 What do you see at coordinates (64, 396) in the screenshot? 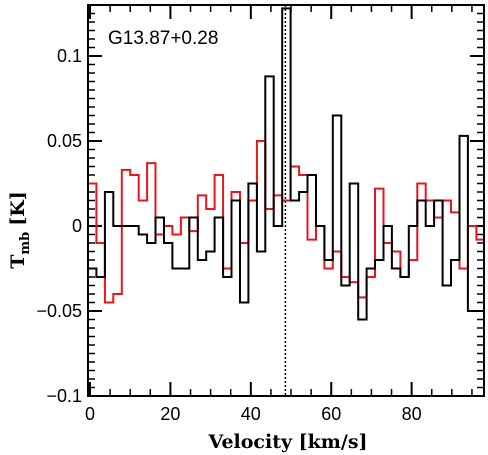
I see `y-tick-label: −0.1` at bounding box center [64, 396].